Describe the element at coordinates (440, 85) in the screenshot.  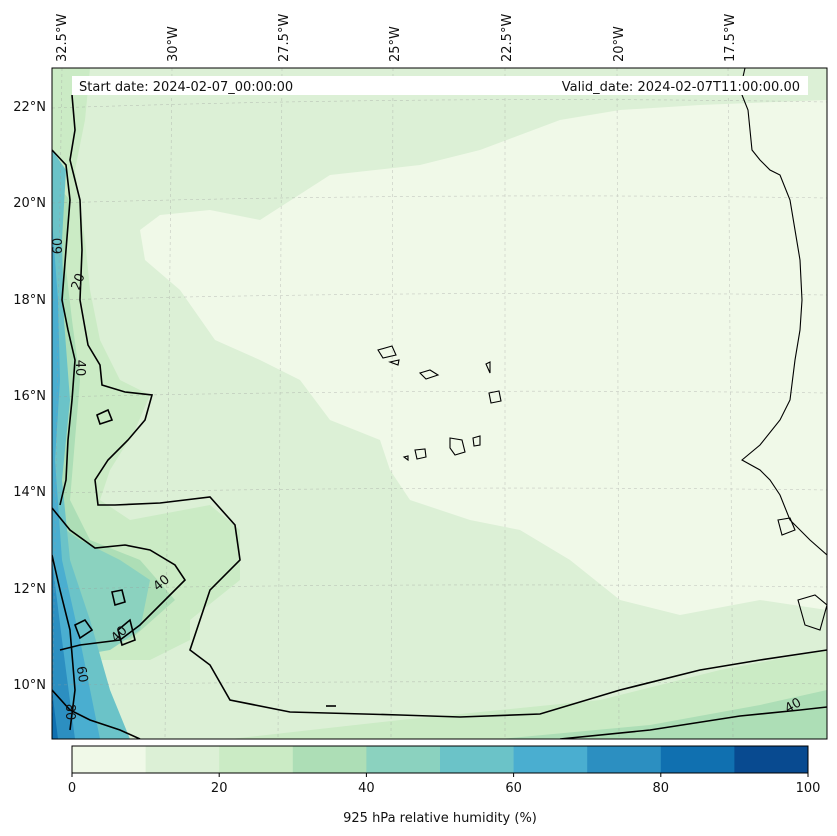
I see `header-box` at that location.